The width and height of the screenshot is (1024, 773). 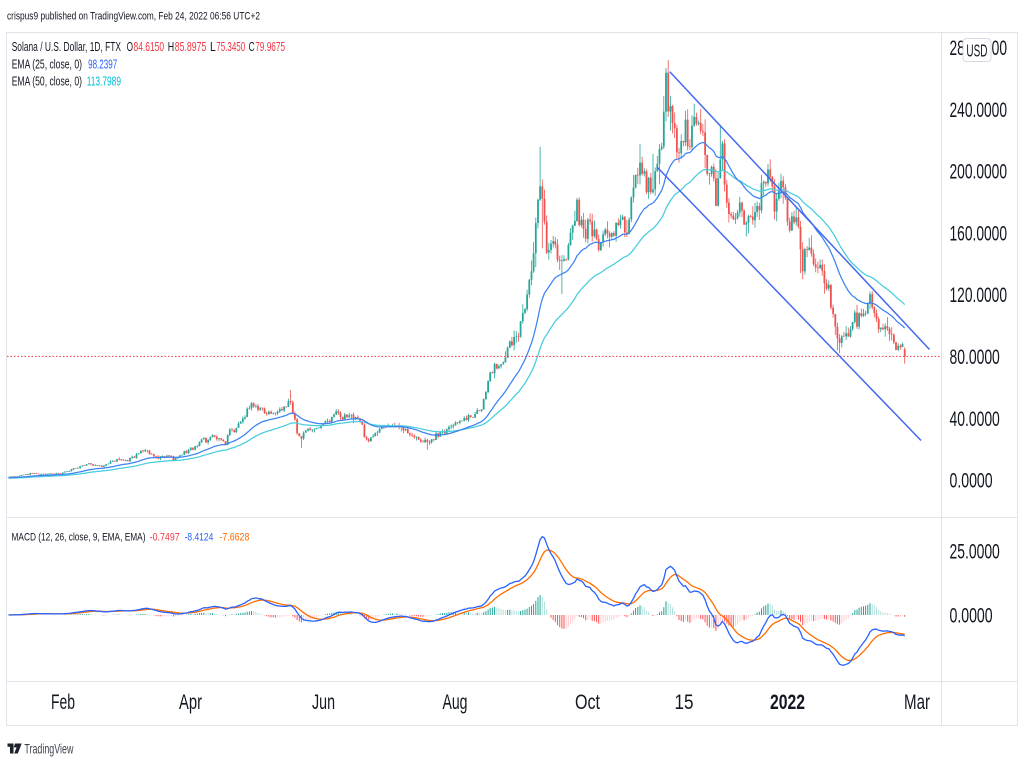 What do you see at coordinates (130, 47) in the screenshot?
I see `svg-text: O` at bounding box center [130, 47].